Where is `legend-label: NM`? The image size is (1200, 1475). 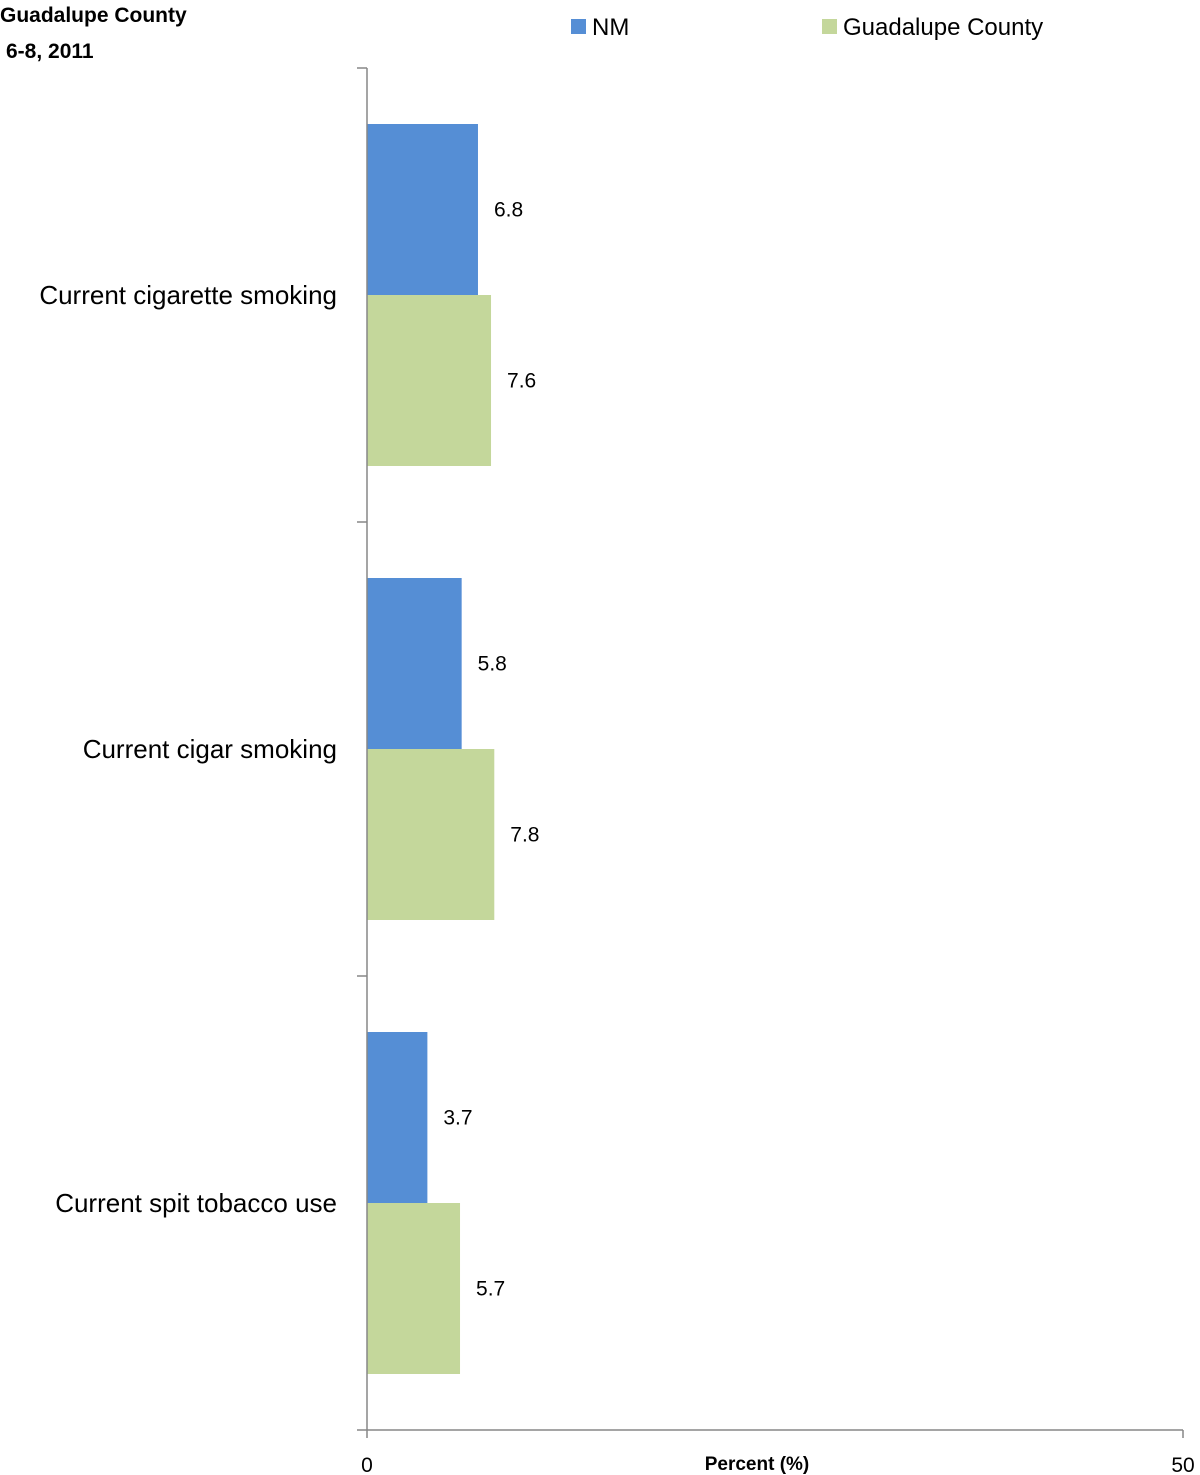 legend-label: NM is located at coordinates (610, 27).